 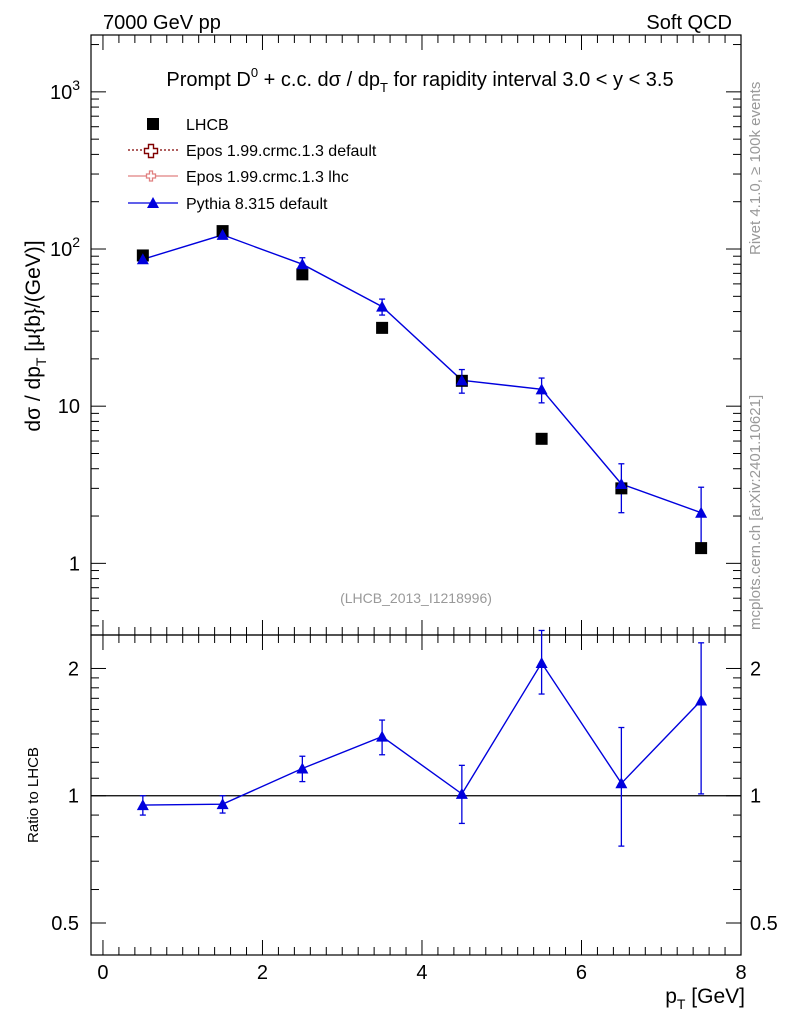 What do you see at coordinates (151, 176) in the screenshot?
I see `legend-epos-lhc-marker` at bounding box center [151, 176].